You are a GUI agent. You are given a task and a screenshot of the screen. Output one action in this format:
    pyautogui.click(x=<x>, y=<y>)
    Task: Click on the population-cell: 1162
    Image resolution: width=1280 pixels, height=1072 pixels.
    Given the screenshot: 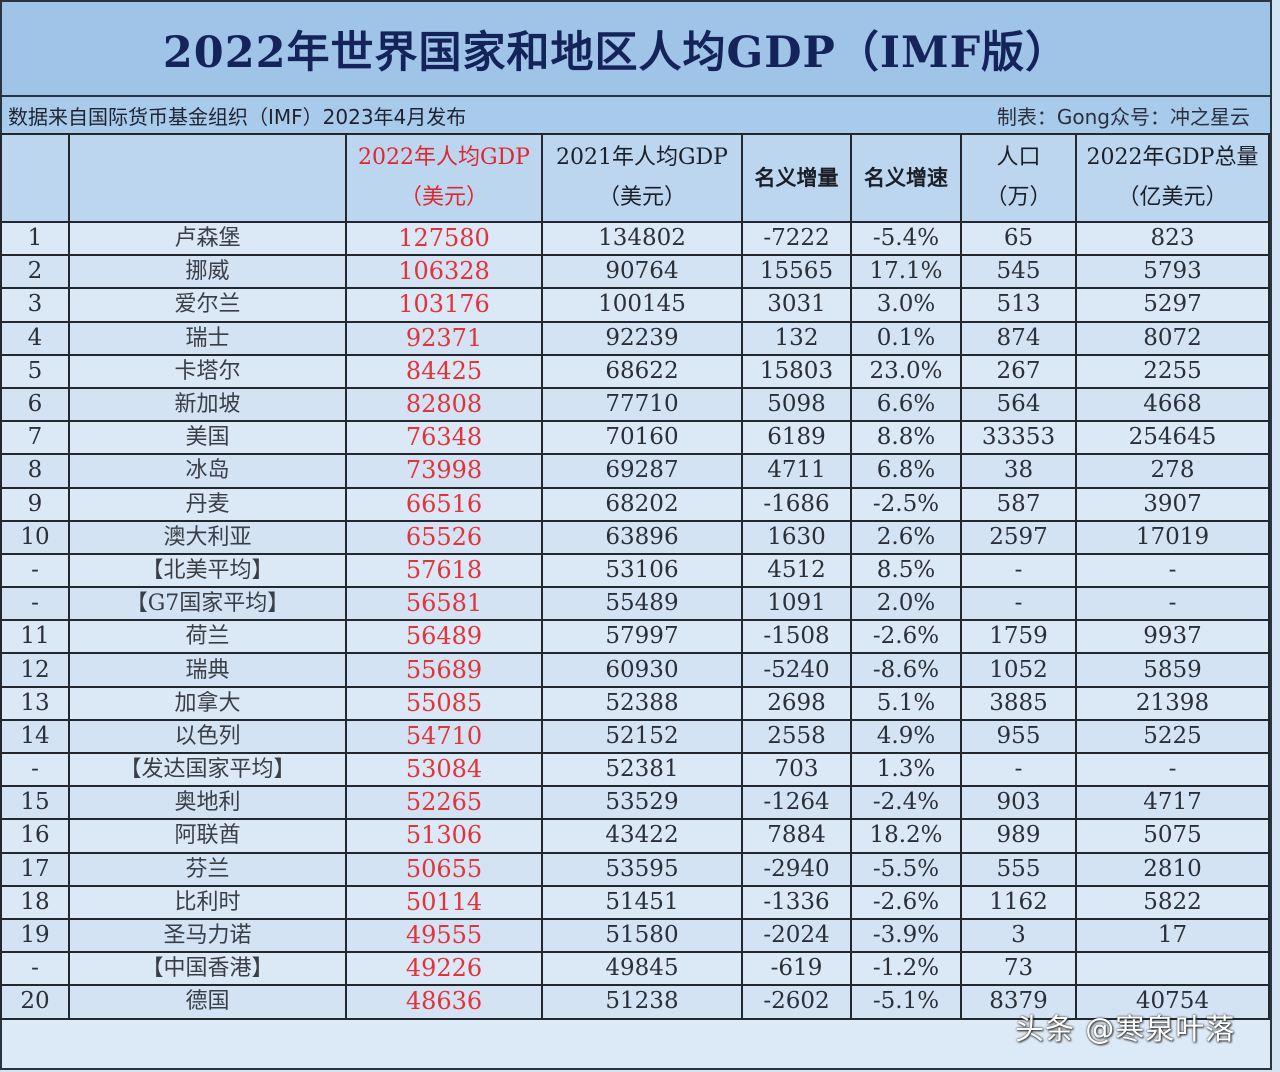 What is the action you would take?
    pyautogui.click(x=1018, y=902)
    